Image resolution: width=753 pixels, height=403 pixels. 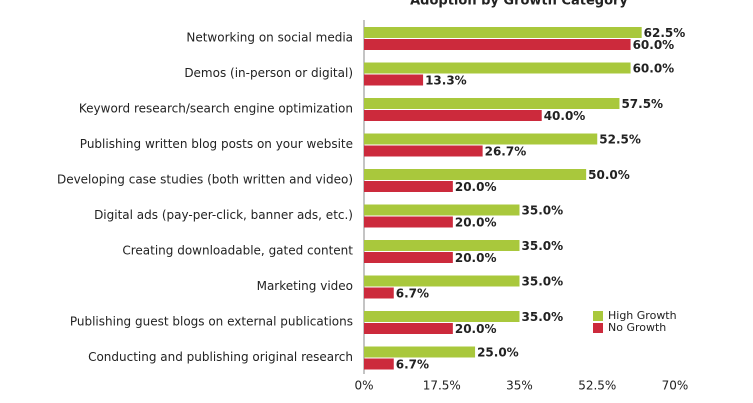 What do you see at coordinates (642, 104) in the screenshot?
I see `value-label: 57.5%` at bounding box center [642, 104].